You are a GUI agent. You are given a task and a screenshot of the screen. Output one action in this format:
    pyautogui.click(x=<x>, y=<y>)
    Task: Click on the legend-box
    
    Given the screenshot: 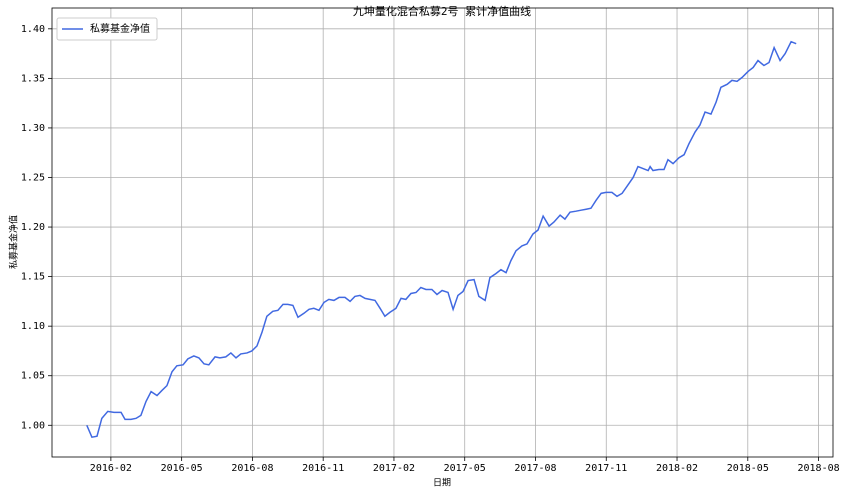 What is the action you would take?
    pyautogui.click(x=107, y=29)
    